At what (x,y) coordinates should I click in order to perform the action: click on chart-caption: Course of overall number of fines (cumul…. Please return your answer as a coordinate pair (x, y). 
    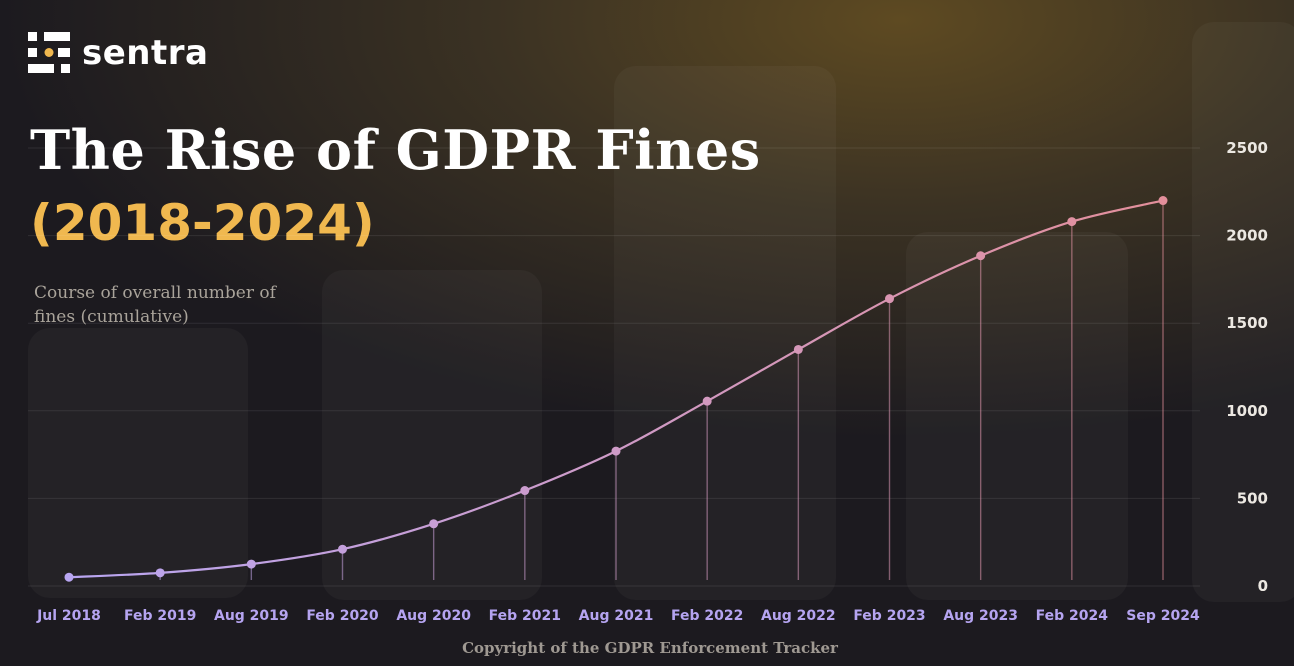
    Looking at the image, I should click on (155, 305).